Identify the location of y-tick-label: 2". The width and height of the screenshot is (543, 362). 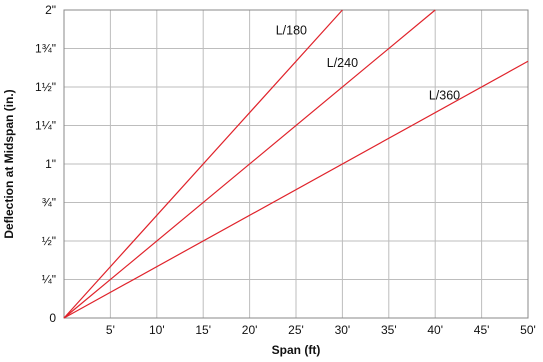
(50, 10).